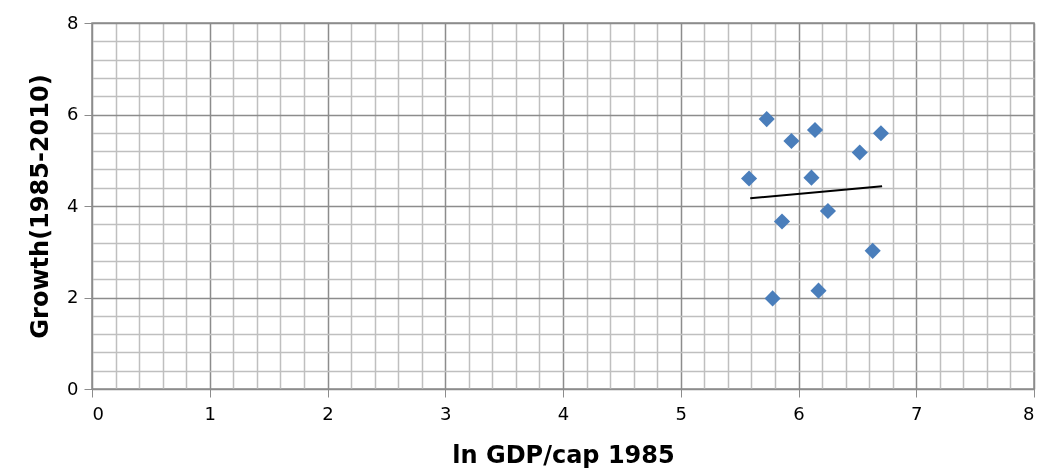 This screenshot has width=1043, height=475. Describe the element at coordinates (73, 113) in the screenshot. I see `y-tick-label: 6` at that location.